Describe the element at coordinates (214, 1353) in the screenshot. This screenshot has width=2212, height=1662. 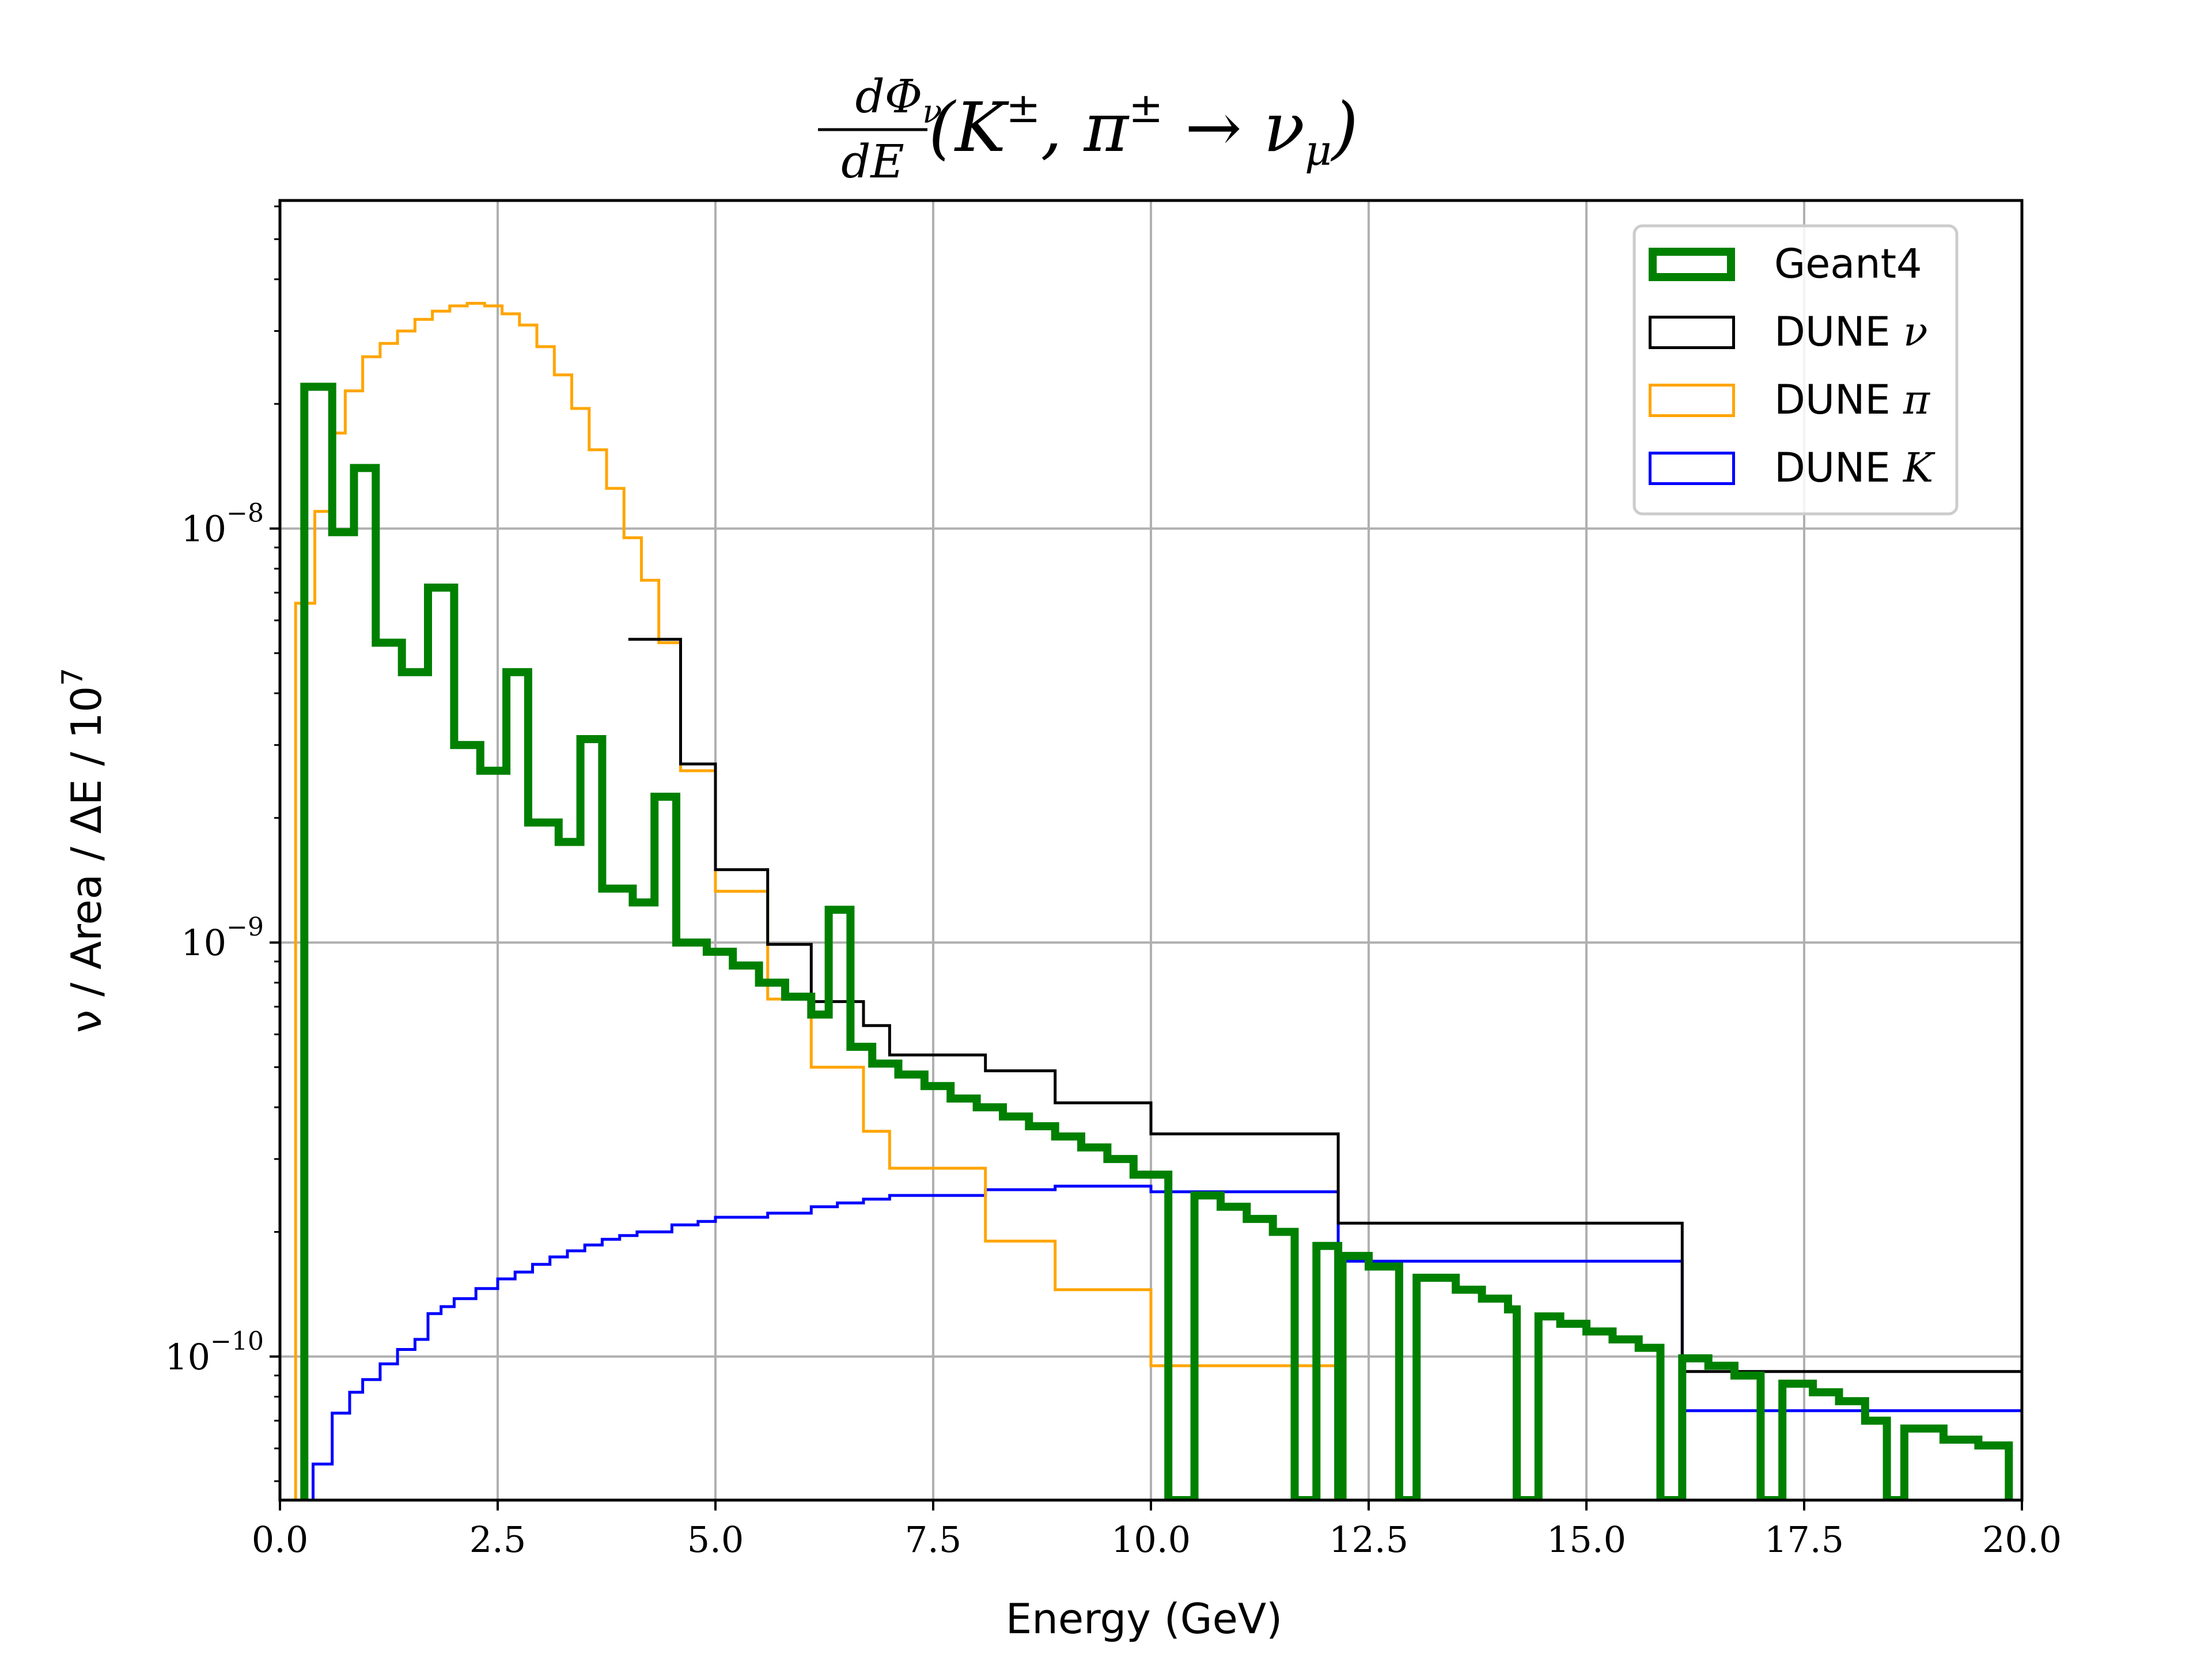
I see `y-tick-label: 10⁻¹⁰` at that location.